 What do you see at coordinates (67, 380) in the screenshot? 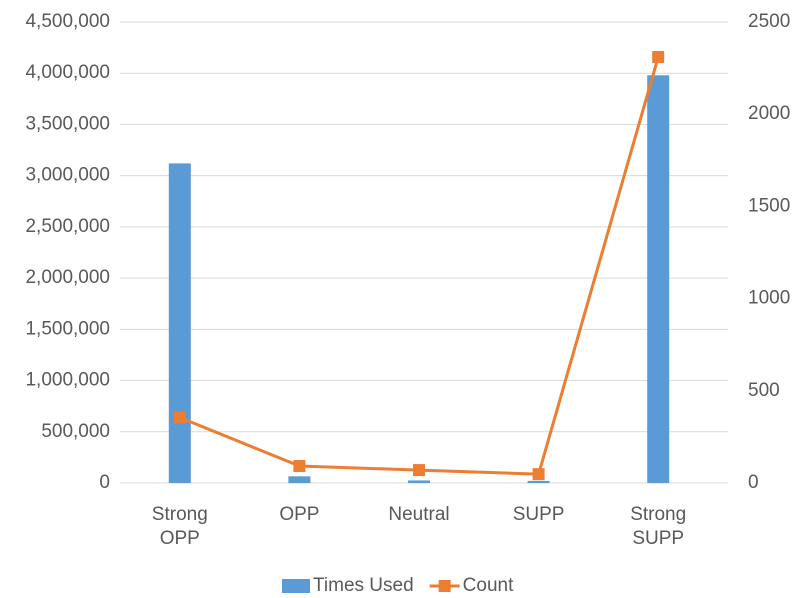
I see `y-tick-label: 1,000,000` at bounding box center [67, 380].